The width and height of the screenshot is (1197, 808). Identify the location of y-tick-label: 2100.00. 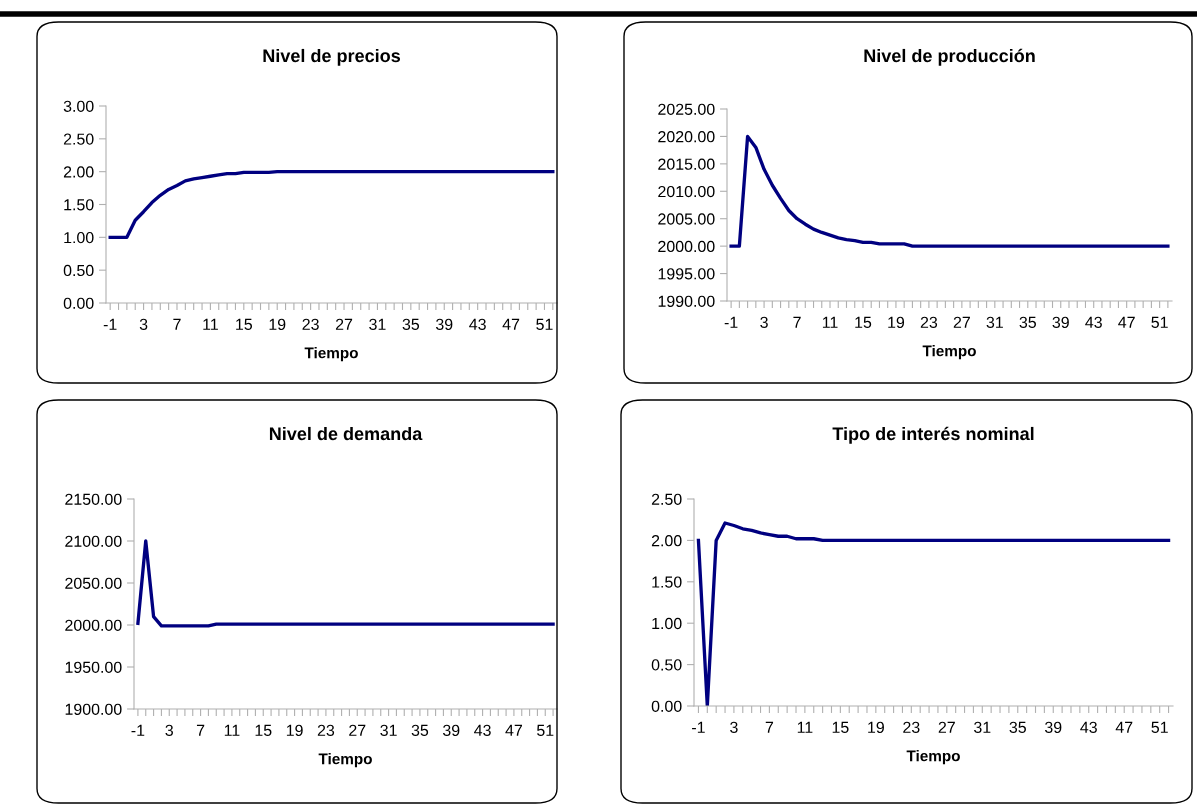
(93, 541).